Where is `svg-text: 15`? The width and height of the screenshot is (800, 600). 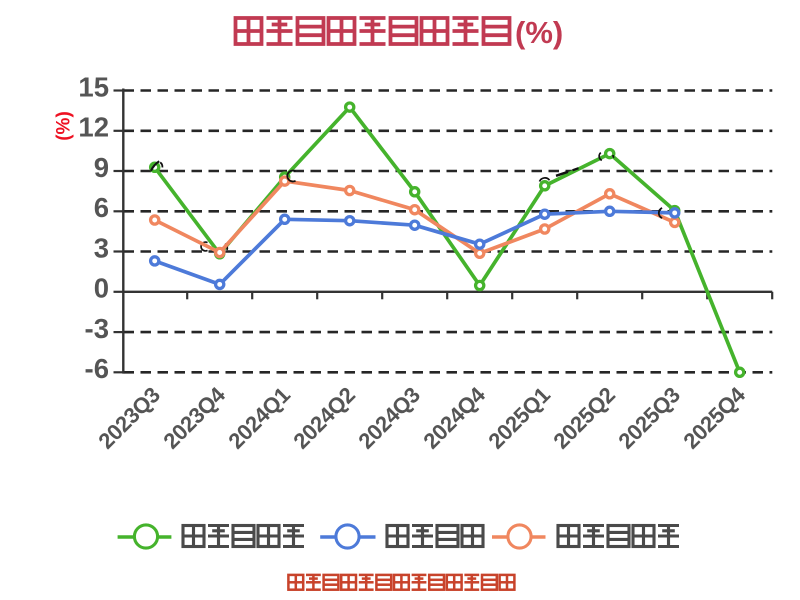
svg-text: 15 is located at coordinates (93, 86).